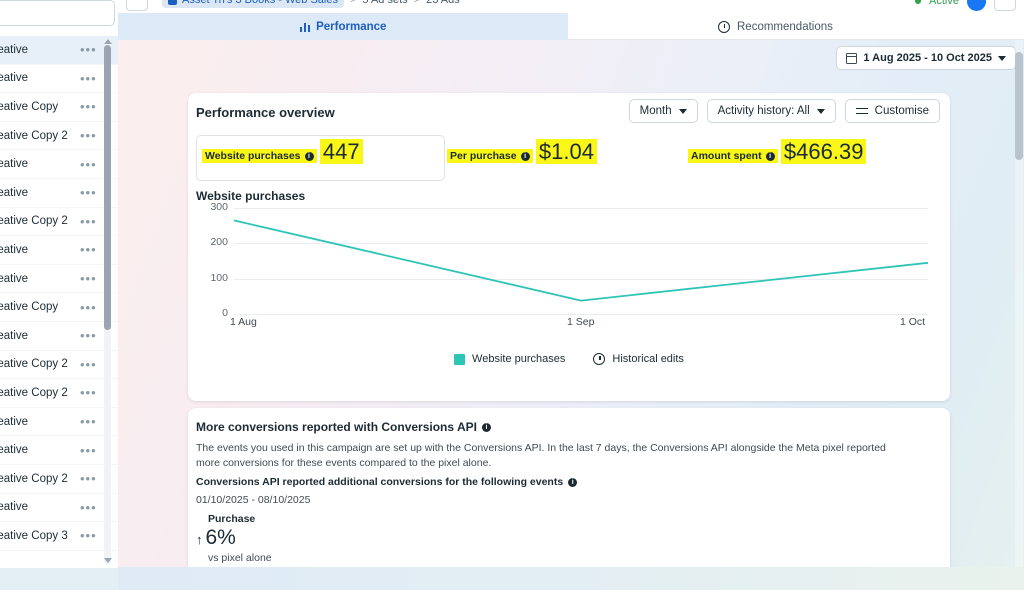  I want to click on breadcrumb-ads: 23 Ads, so click(443, 3).